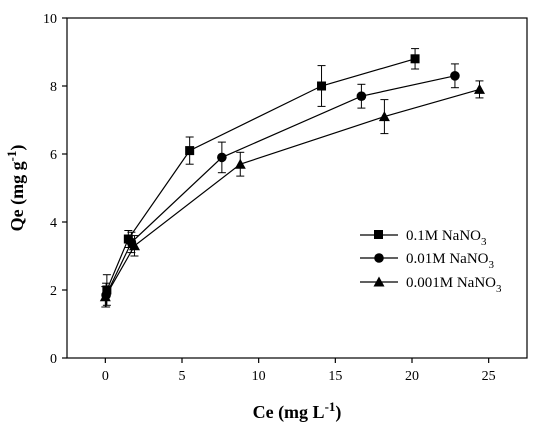 The image size is (550, 439). I want to click on y-tick-label: 4, so click(53, 223).